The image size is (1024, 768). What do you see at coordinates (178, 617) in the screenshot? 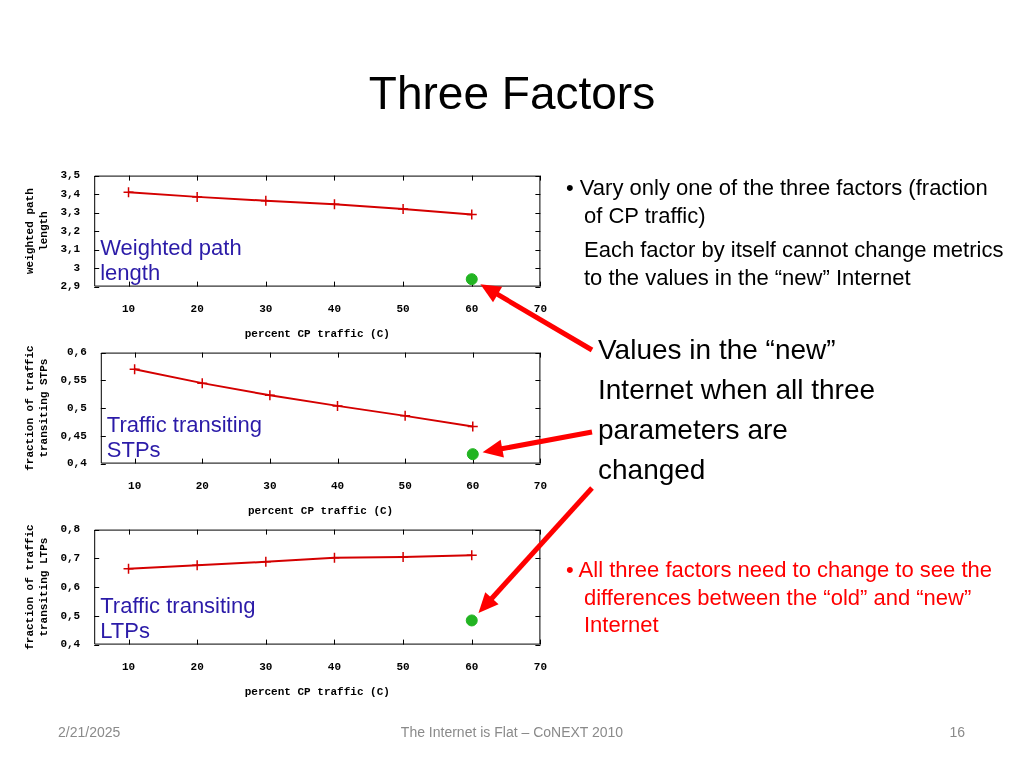
I see `annotation: Traffic transiting LTPs` at bounding box center [178, 617].